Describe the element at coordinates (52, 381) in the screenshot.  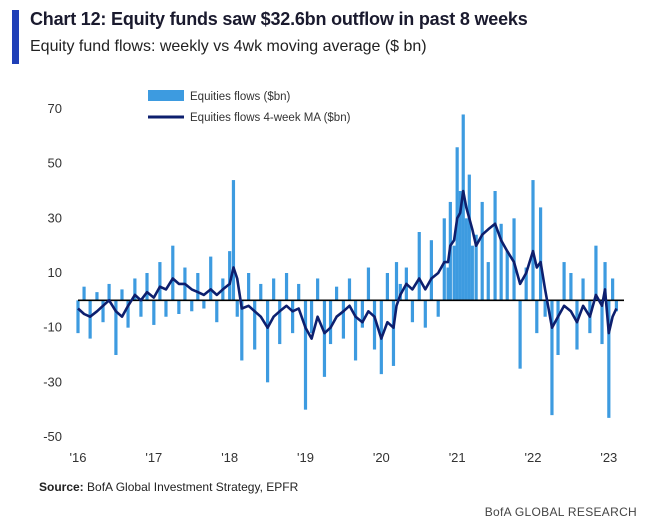
I see `y-tick-label: -30` at that location.